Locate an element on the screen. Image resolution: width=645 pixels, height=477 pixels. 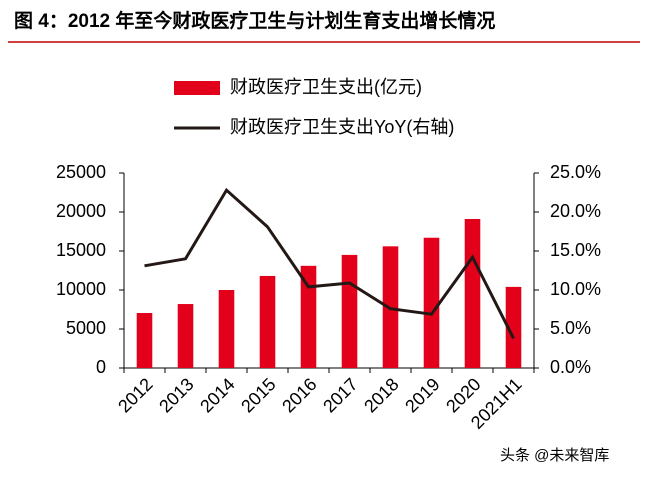
x-tick-label: 2018 is located at coordinates (381, 395).